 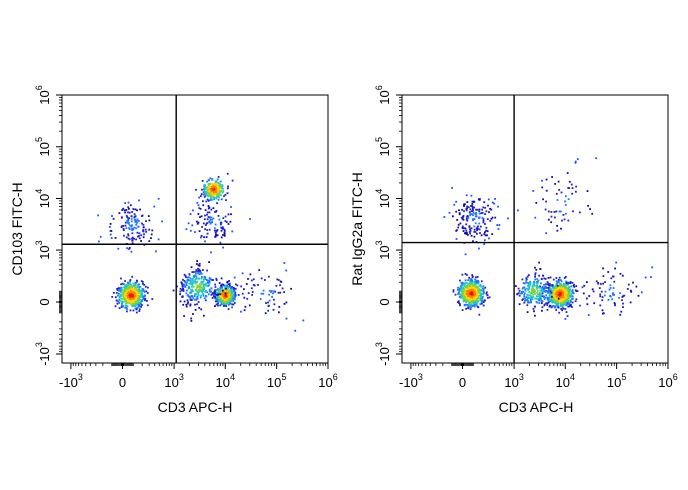 I want to click on y-tick-exponent: 5, so click(x=379, y=139).